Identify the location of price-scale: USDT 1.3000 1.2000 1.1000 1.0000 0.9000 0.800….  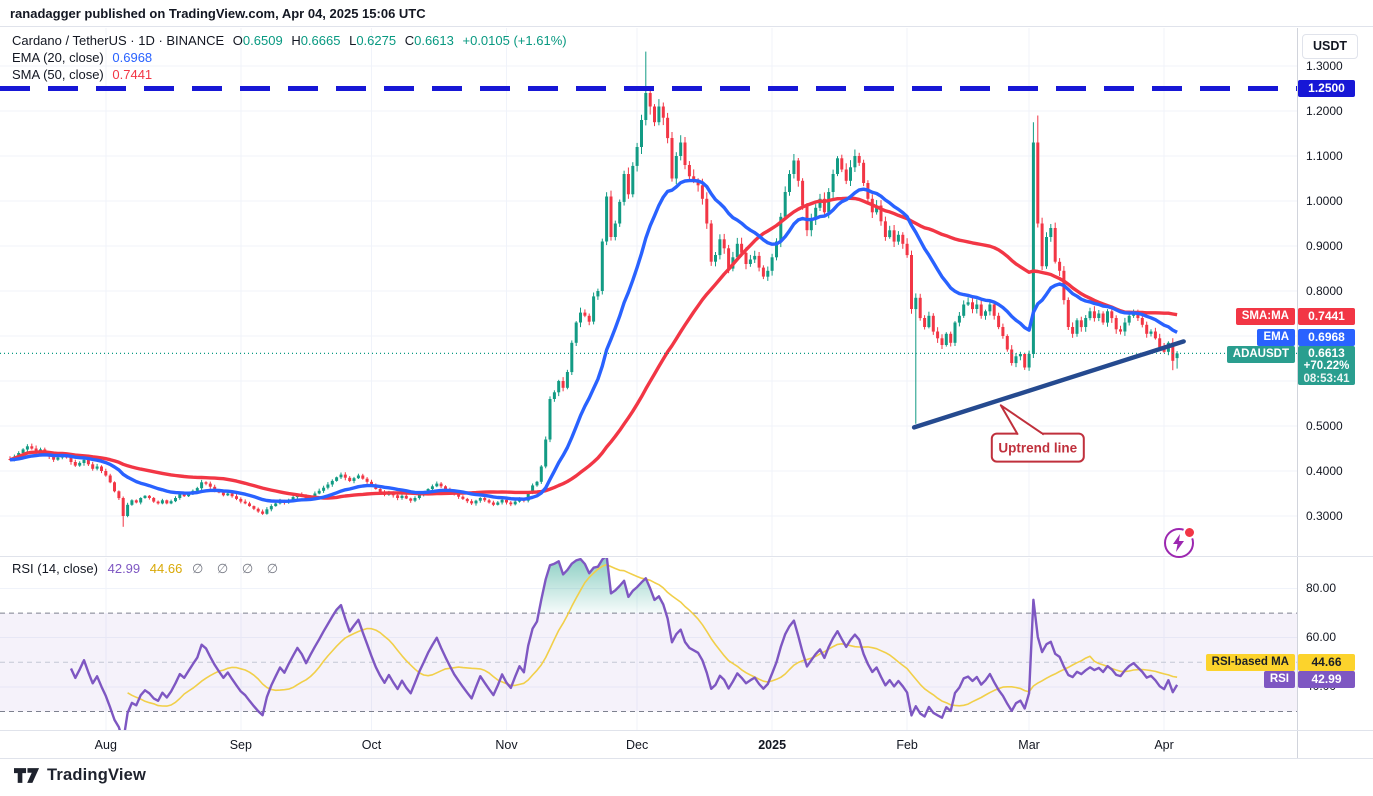
(1335, 393).